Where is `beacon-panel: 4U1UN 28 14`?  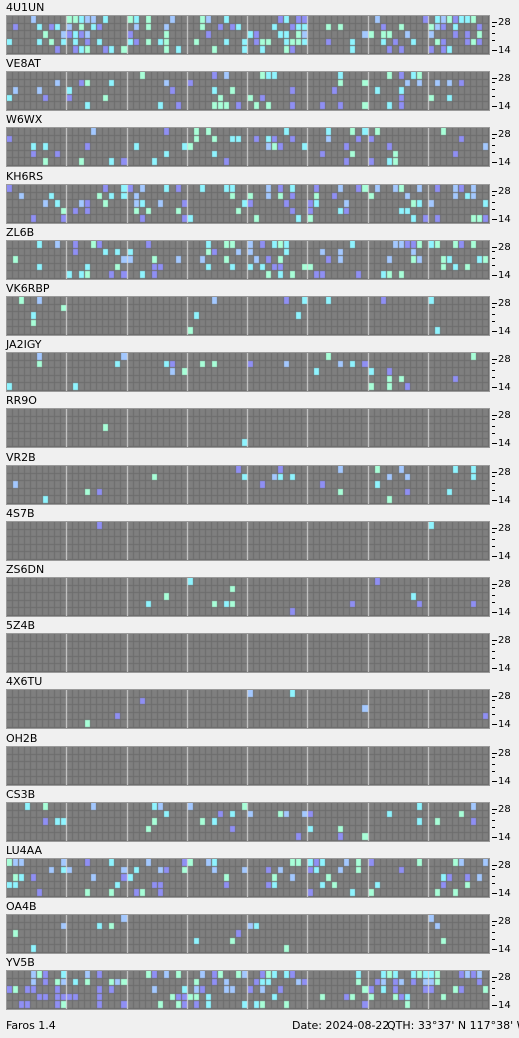 beacon-panel: 4U1UN 28 14 is located at coordinates (259, 28).